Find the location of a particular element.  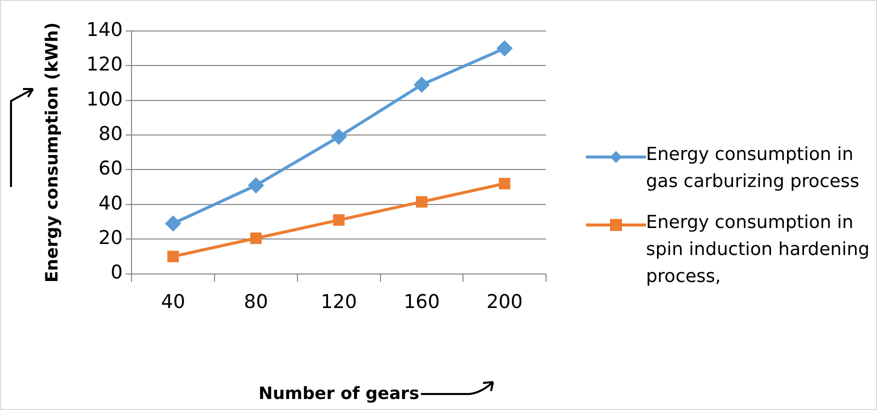

y-tick-label: 40 is located at coordinates (110, 203).